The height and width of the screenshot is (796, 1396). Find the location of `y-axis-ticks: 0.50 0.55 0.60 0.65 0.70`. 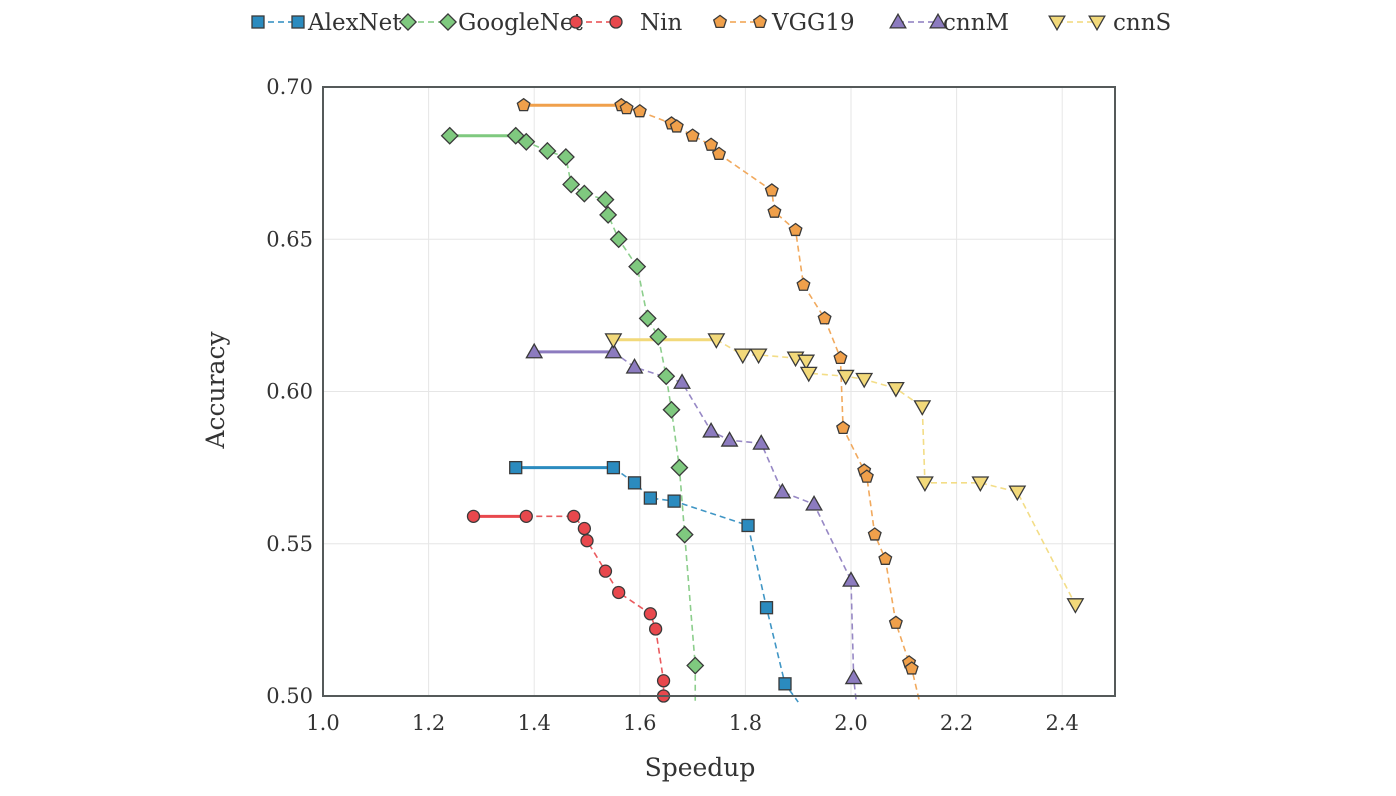

y-axis-ticks: 0.50 0.55 0.60 0.65 0.70 is located at coordinates (289, 391).